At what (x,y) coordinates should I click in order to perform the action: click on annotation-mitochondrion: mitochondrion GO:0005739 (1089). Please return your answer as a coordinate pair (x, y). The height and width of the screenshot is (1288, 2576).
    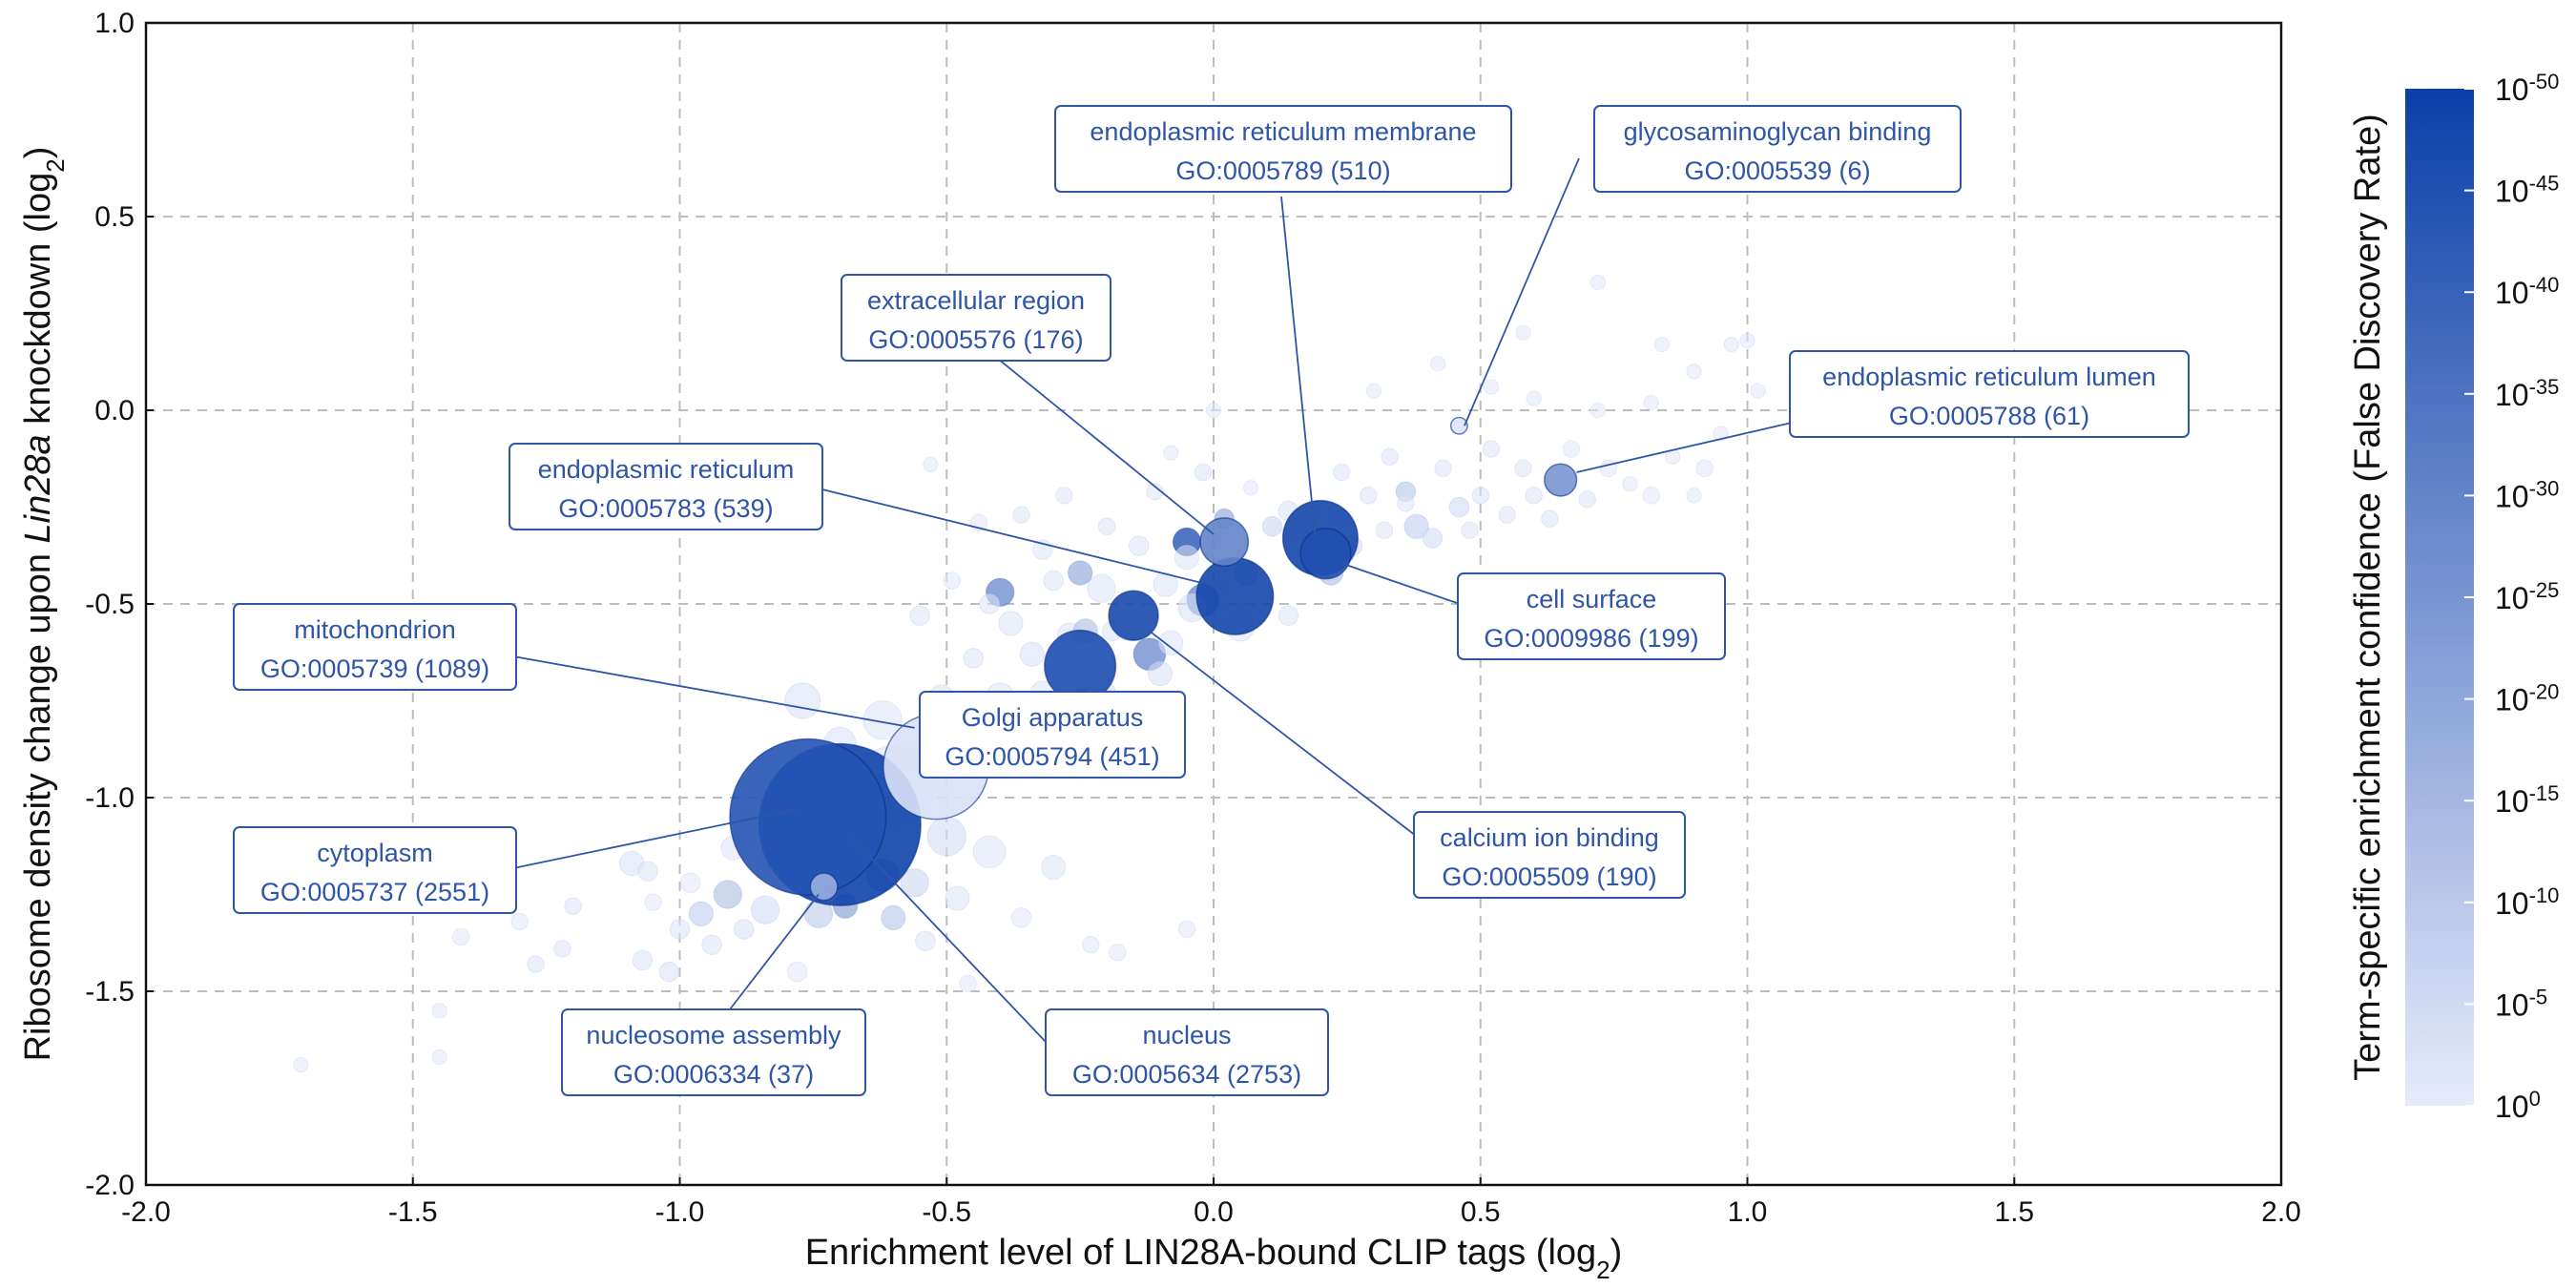
    Looking at the image, I should click on (375, 647).